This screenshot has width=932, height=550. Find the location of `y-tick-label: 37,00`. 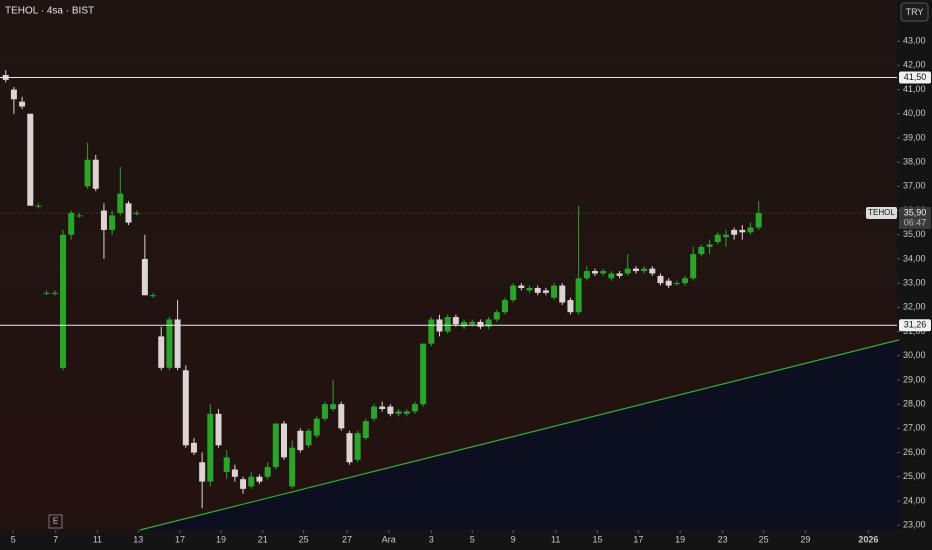

y-tick-label: 37,00 is located at coordinates (914, 186).